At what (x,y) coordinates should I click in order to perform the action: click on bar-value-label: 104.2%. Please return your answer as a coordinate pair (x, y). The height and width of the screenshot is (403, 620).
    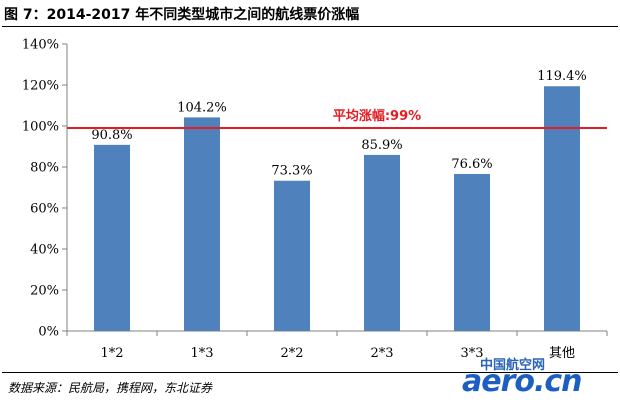
    Looking at the image, I should click on (202, 107).